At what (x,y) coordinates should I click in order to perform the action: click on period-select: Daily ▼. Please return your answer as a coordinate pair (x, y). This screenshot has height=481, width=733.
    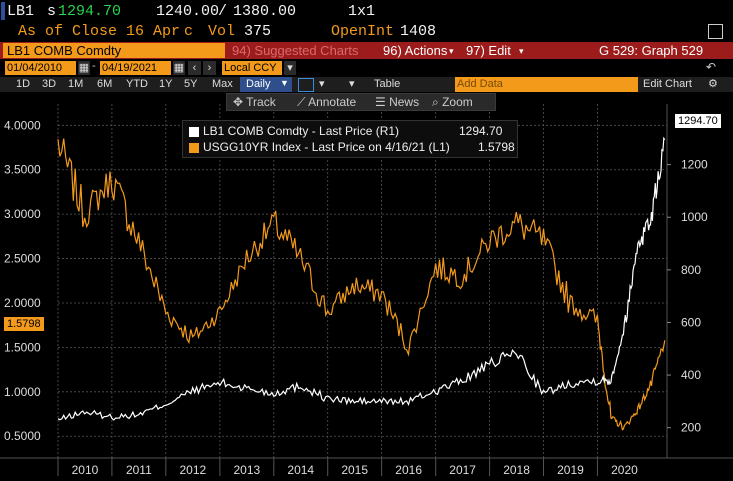
    Looking at the image, I should click on (266, 84).